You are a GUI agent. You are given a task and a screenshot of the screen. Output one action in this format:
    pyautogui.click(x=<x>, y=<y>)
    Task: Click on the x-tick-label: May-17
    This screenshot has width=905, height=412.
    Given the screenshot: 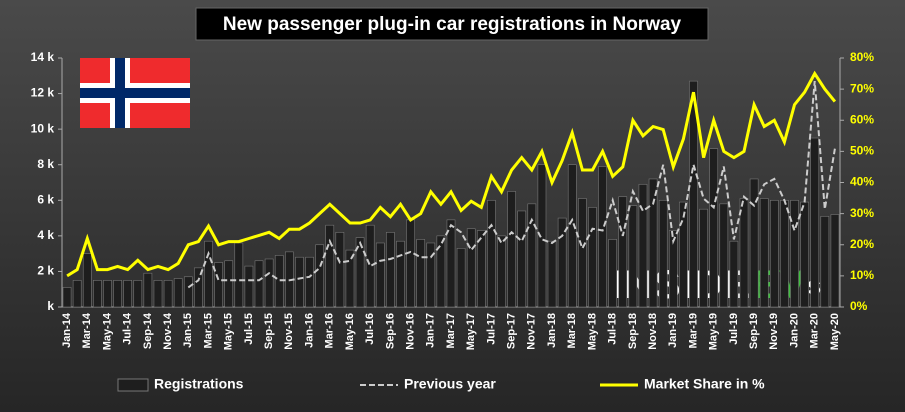 What is the action you would take?
    pyautogui.click(x=471, y=331)
    